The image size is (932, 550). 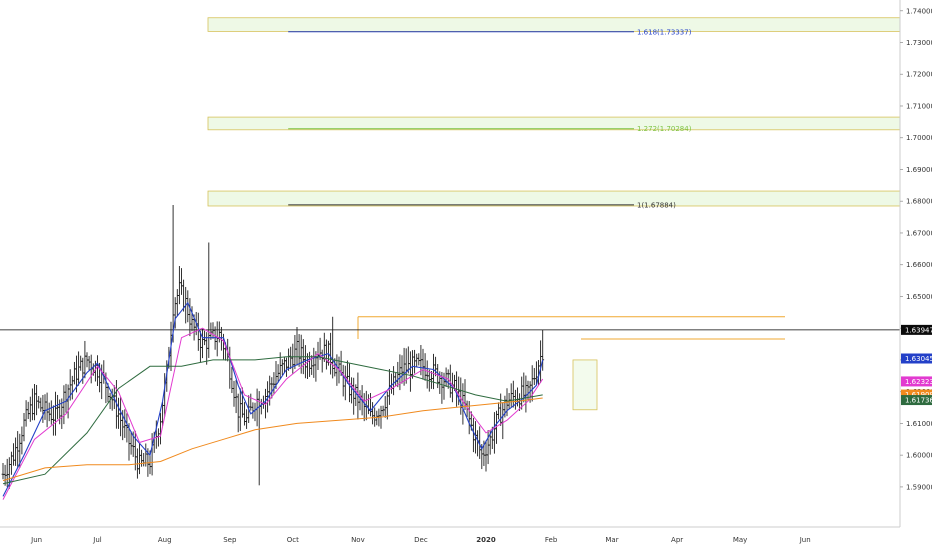 I want to click on y-tick-label: 1.60000, so click(x=919, y=456).